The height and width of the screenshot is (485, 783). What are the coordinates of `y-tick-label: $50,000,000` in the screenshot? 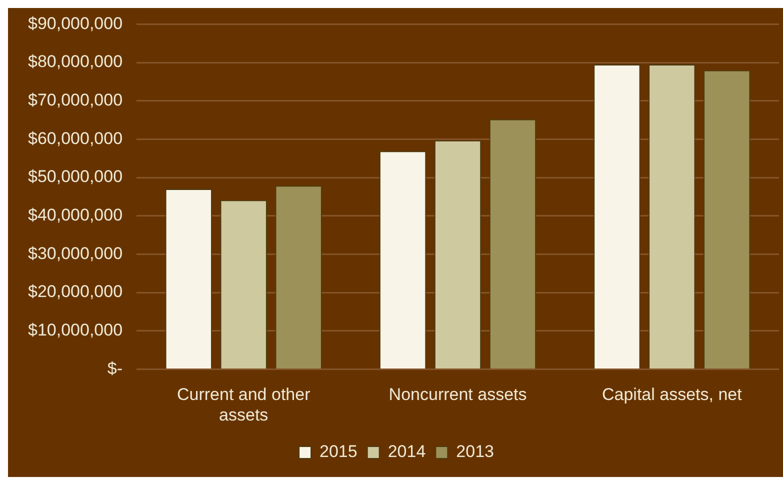 It's located at (75, 176).